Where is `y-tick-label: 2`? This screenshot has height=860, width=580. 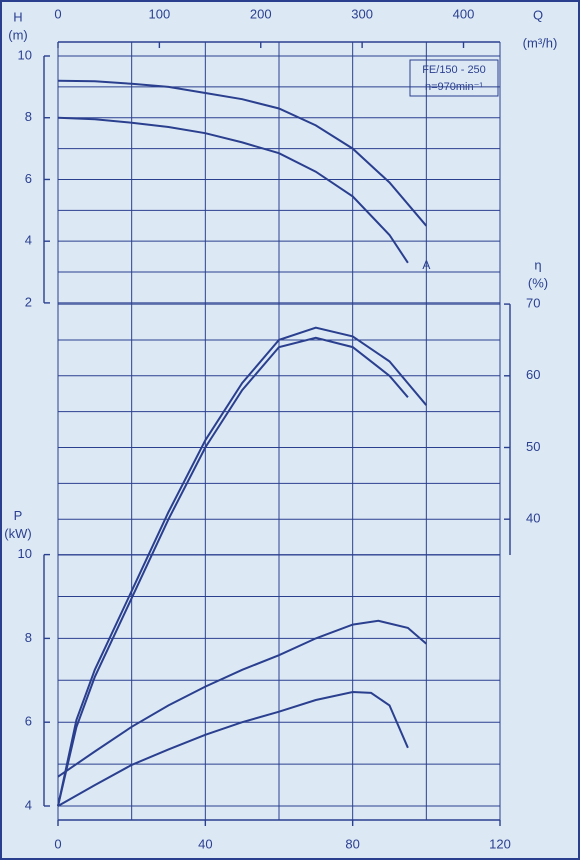
y-tick-label: 2 is located at coordinates (28, 301).